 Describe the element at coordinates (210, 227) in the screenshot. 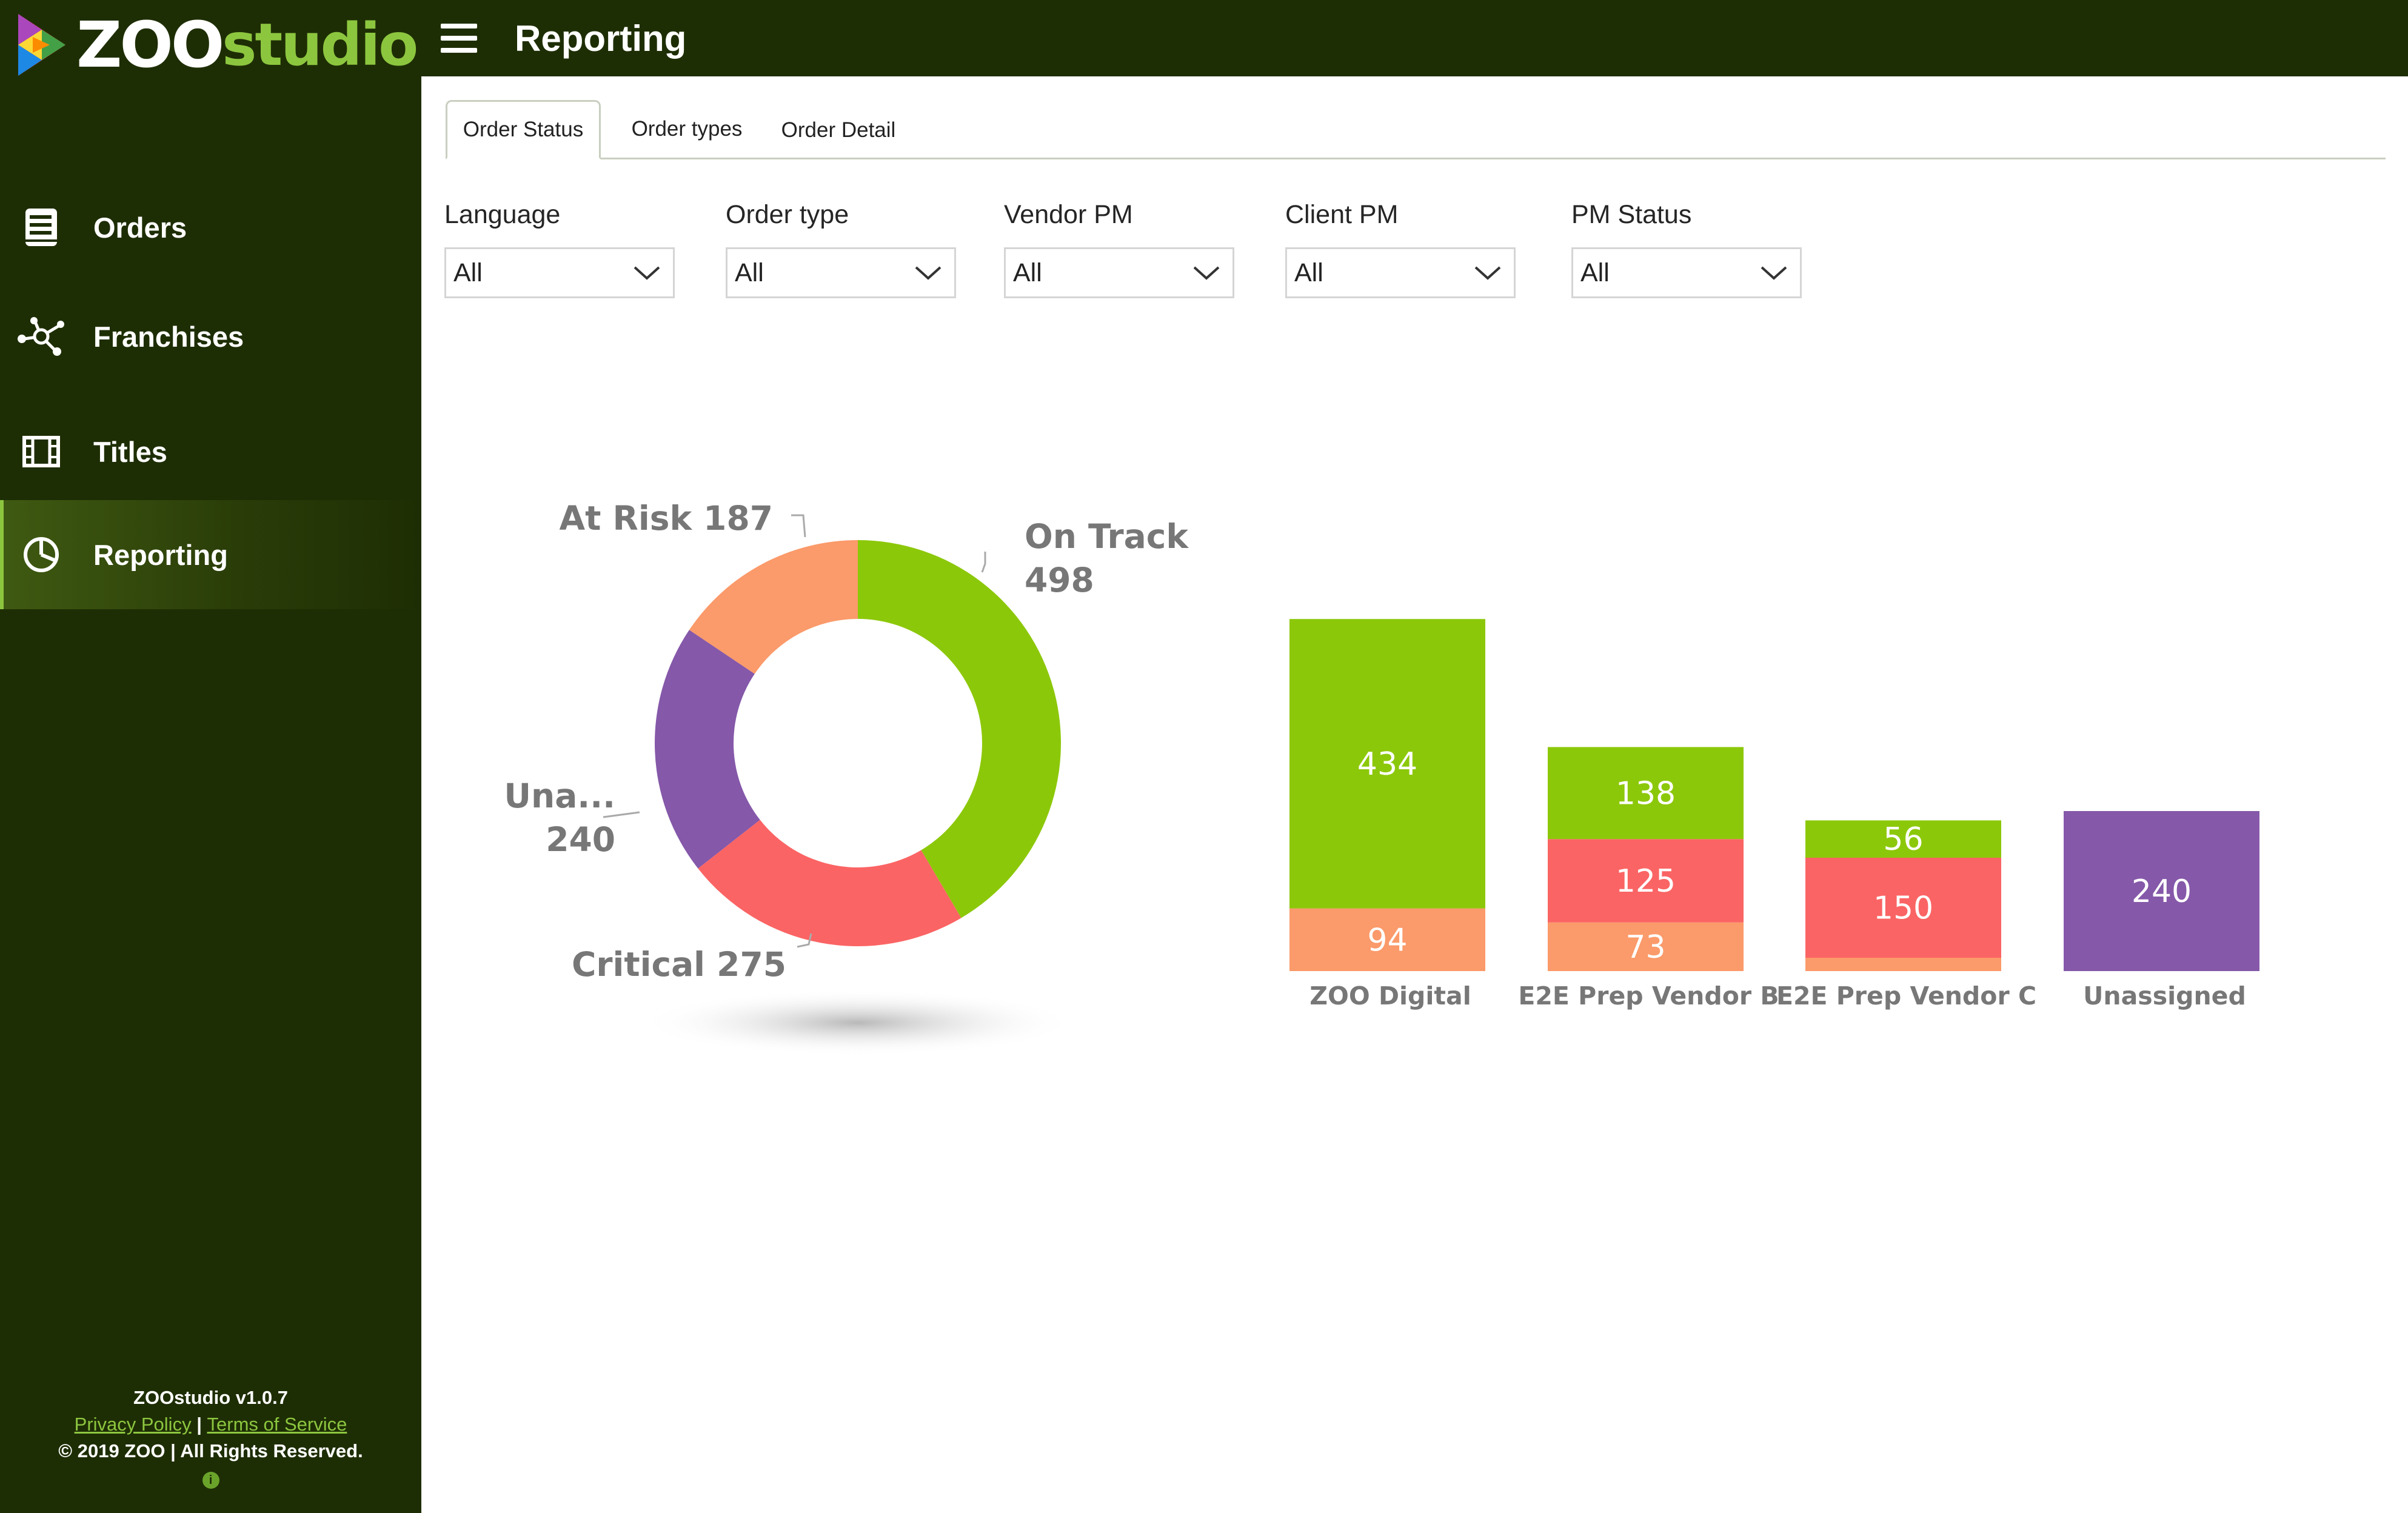

I see `sidebar-item-orders: Orders` at that location.